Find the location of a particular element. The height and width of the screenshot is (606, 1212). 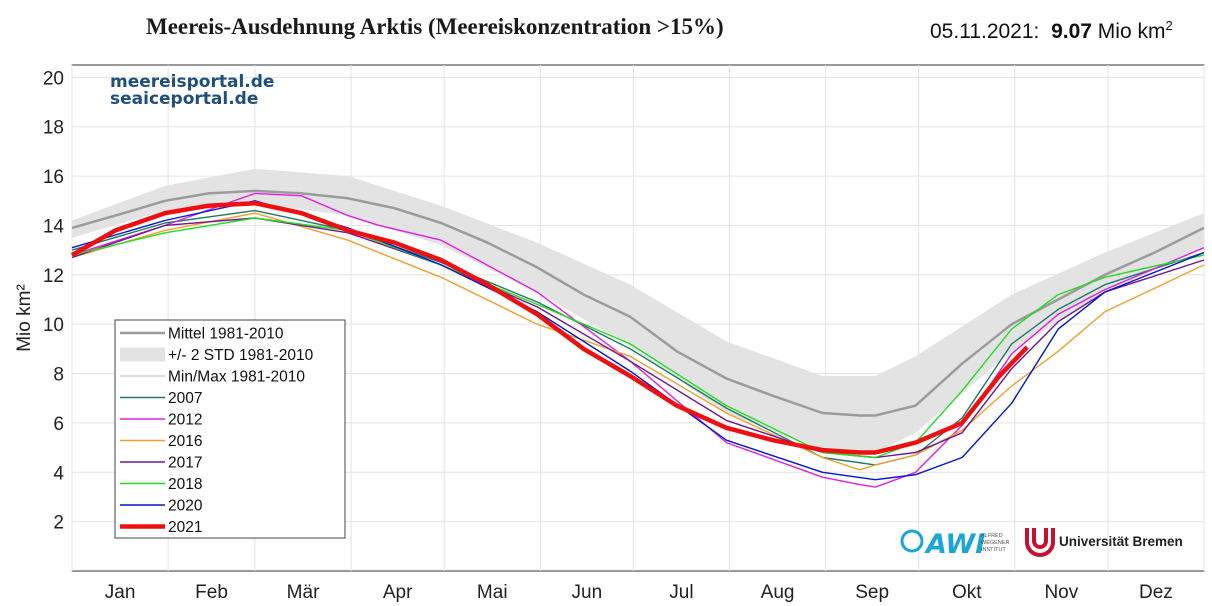

date-label: 05.11.2021: is located at coordinates (985, 31).